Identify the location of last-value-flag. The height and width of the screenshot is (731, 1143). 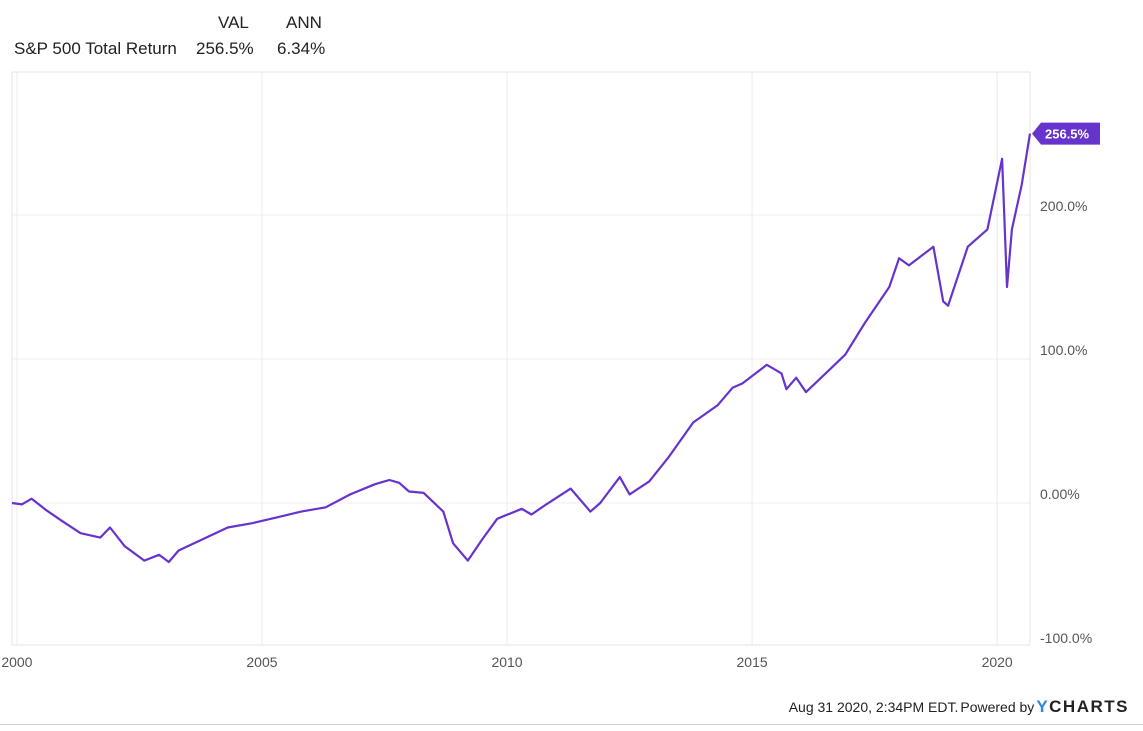
(1066, 133).